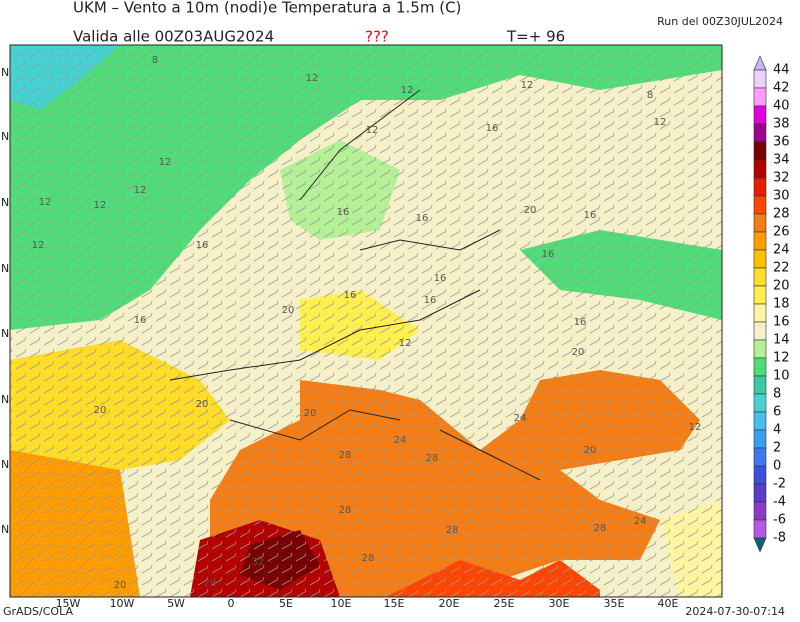  Describe the element at coordinates (504, 603) in the screenshot. I see `lon-label: 25E` at that location.